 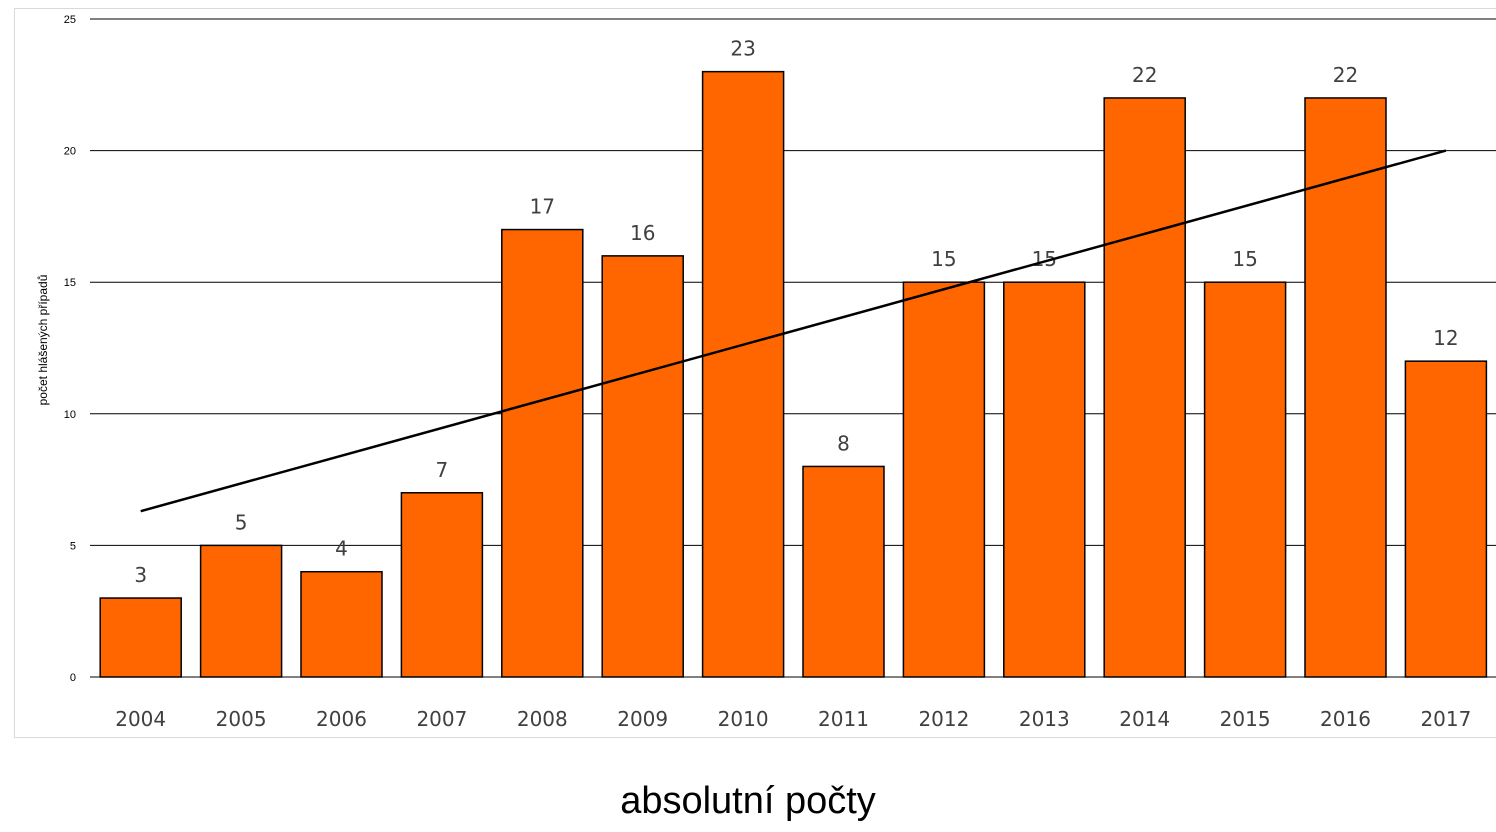 What do you see at coordinates (140, 575) in the screenshot?
I see `data-label: 3` at bounding box center [140, 575].